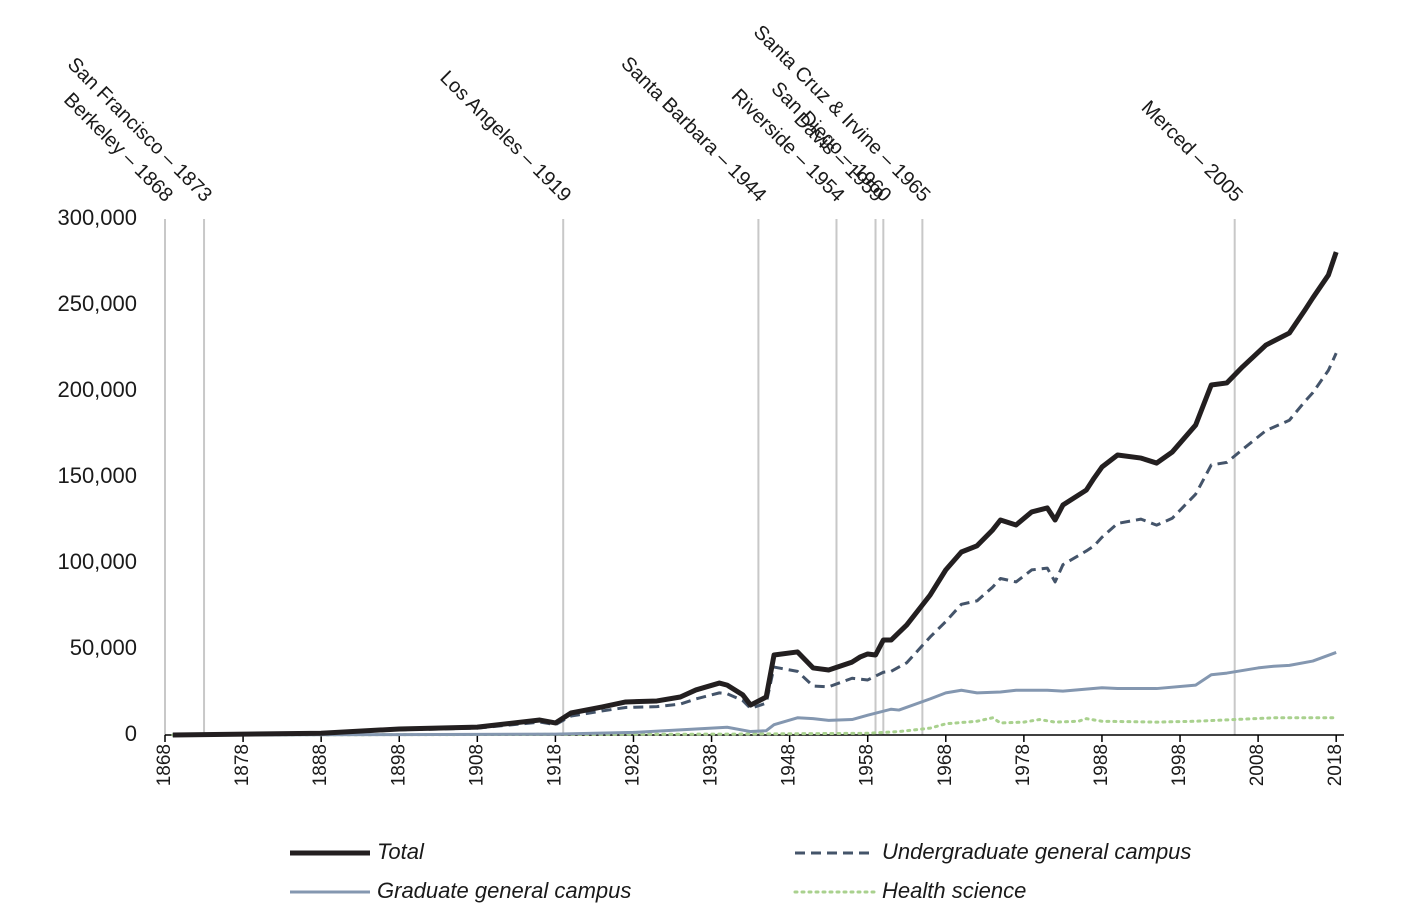  What do you see at coordinates (97, 475) in the screenshot?
I see `y-tick-label: 150,000` at bounding box center [97, 475].